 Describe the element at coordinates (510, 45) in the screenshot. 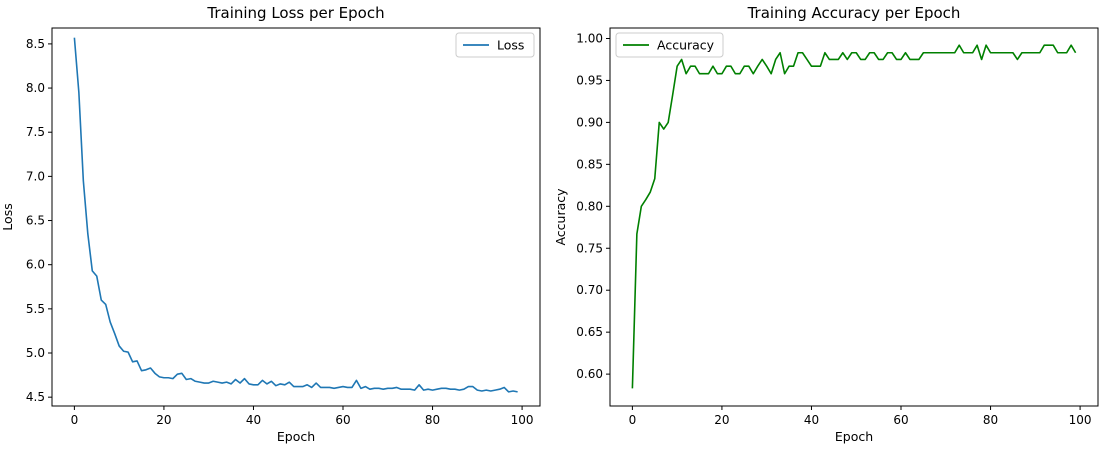

I see `loss-legend-label: Loss` at that location.